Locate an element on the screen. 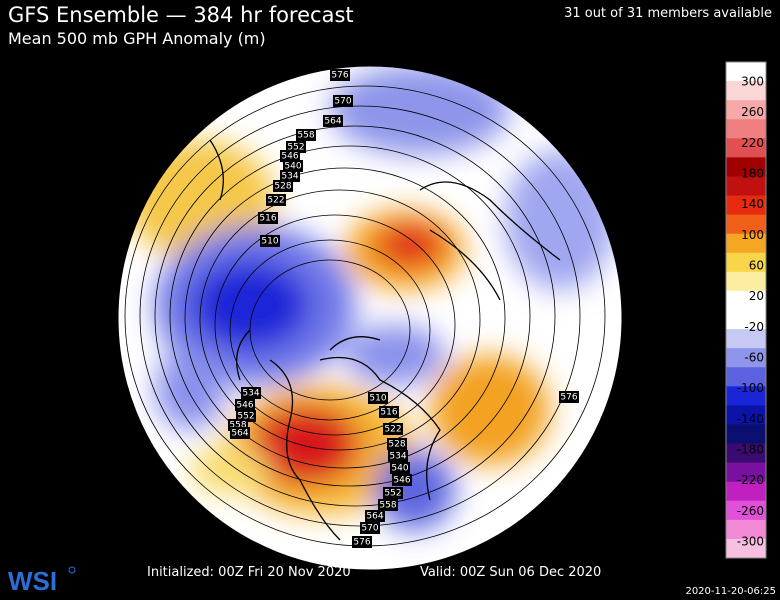  colorbar-frame is located at coordinates (746, 310).